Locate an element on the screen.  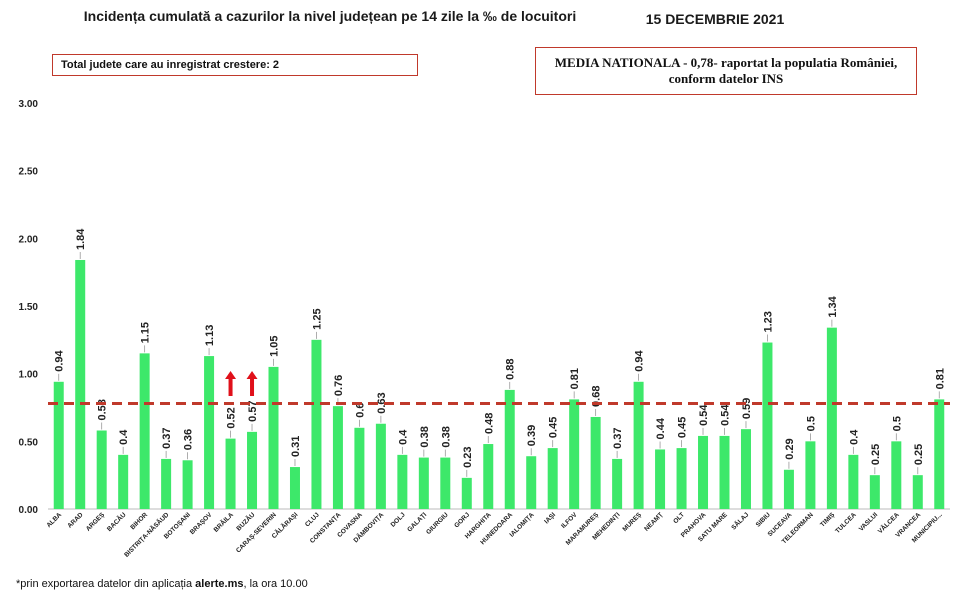
x-tick-label: BIHOR is located at coordinates (139, 521).